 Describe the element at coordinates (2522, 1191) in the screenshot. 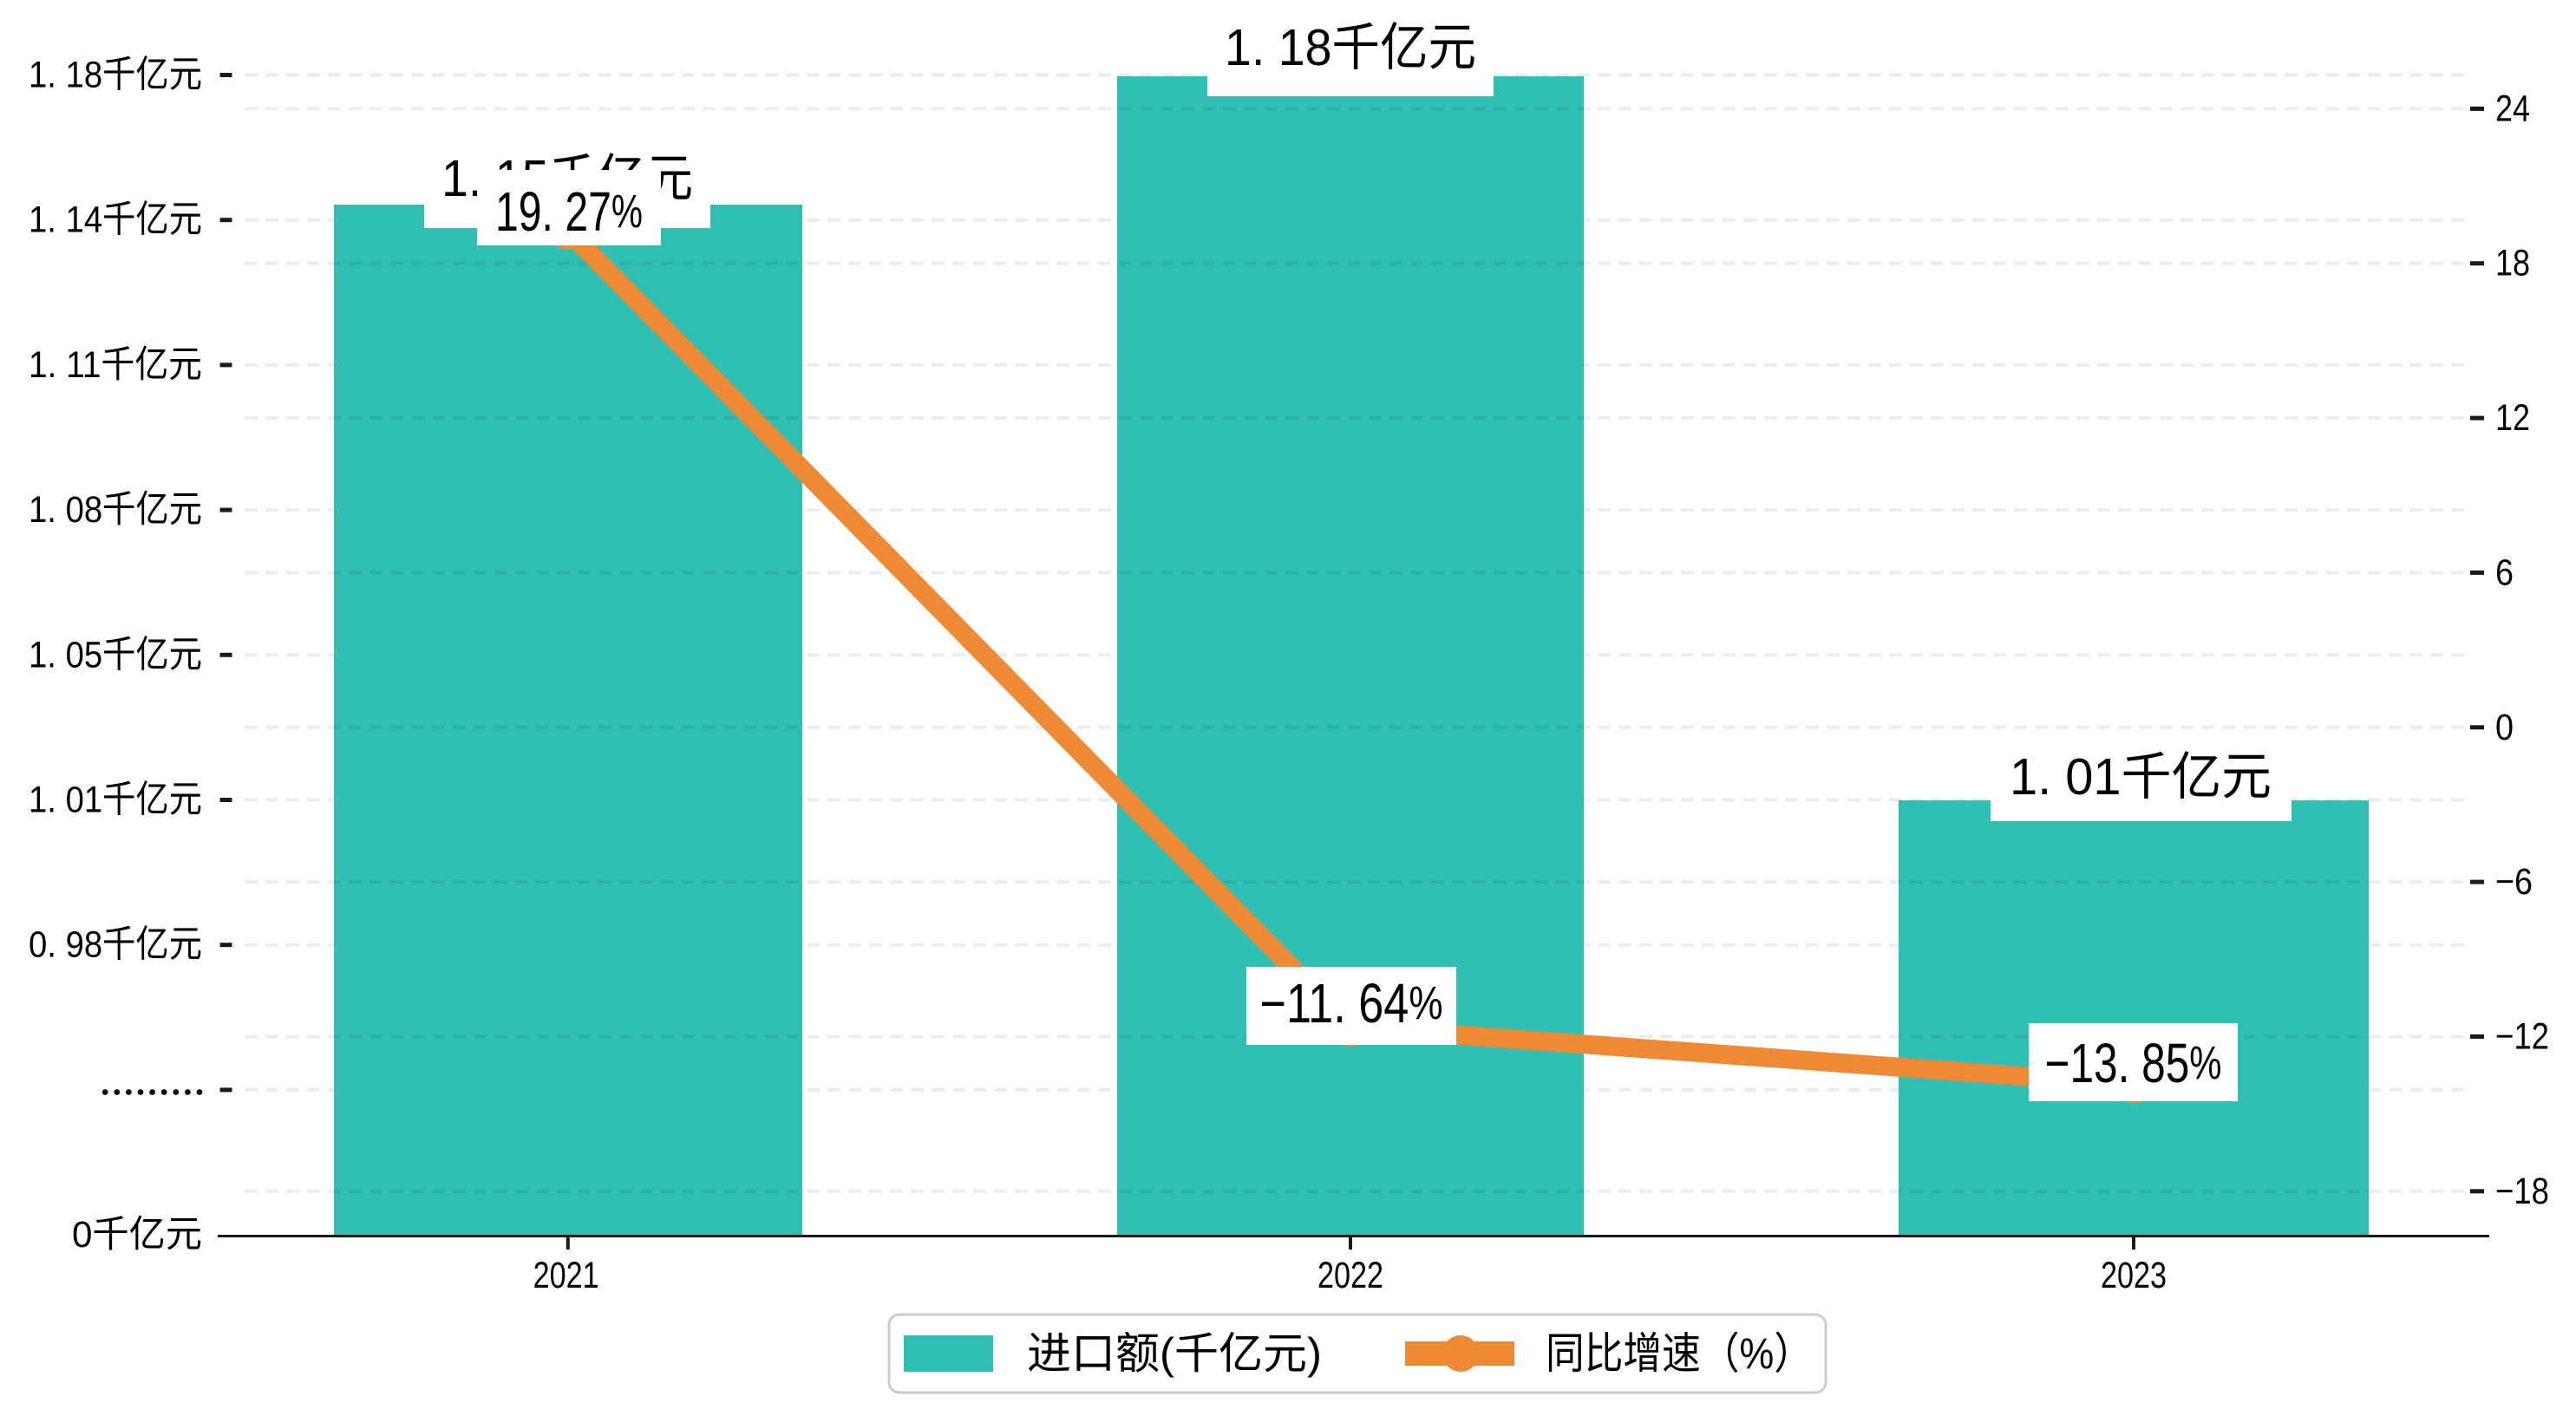

I see `svg-text: −18` at that location.